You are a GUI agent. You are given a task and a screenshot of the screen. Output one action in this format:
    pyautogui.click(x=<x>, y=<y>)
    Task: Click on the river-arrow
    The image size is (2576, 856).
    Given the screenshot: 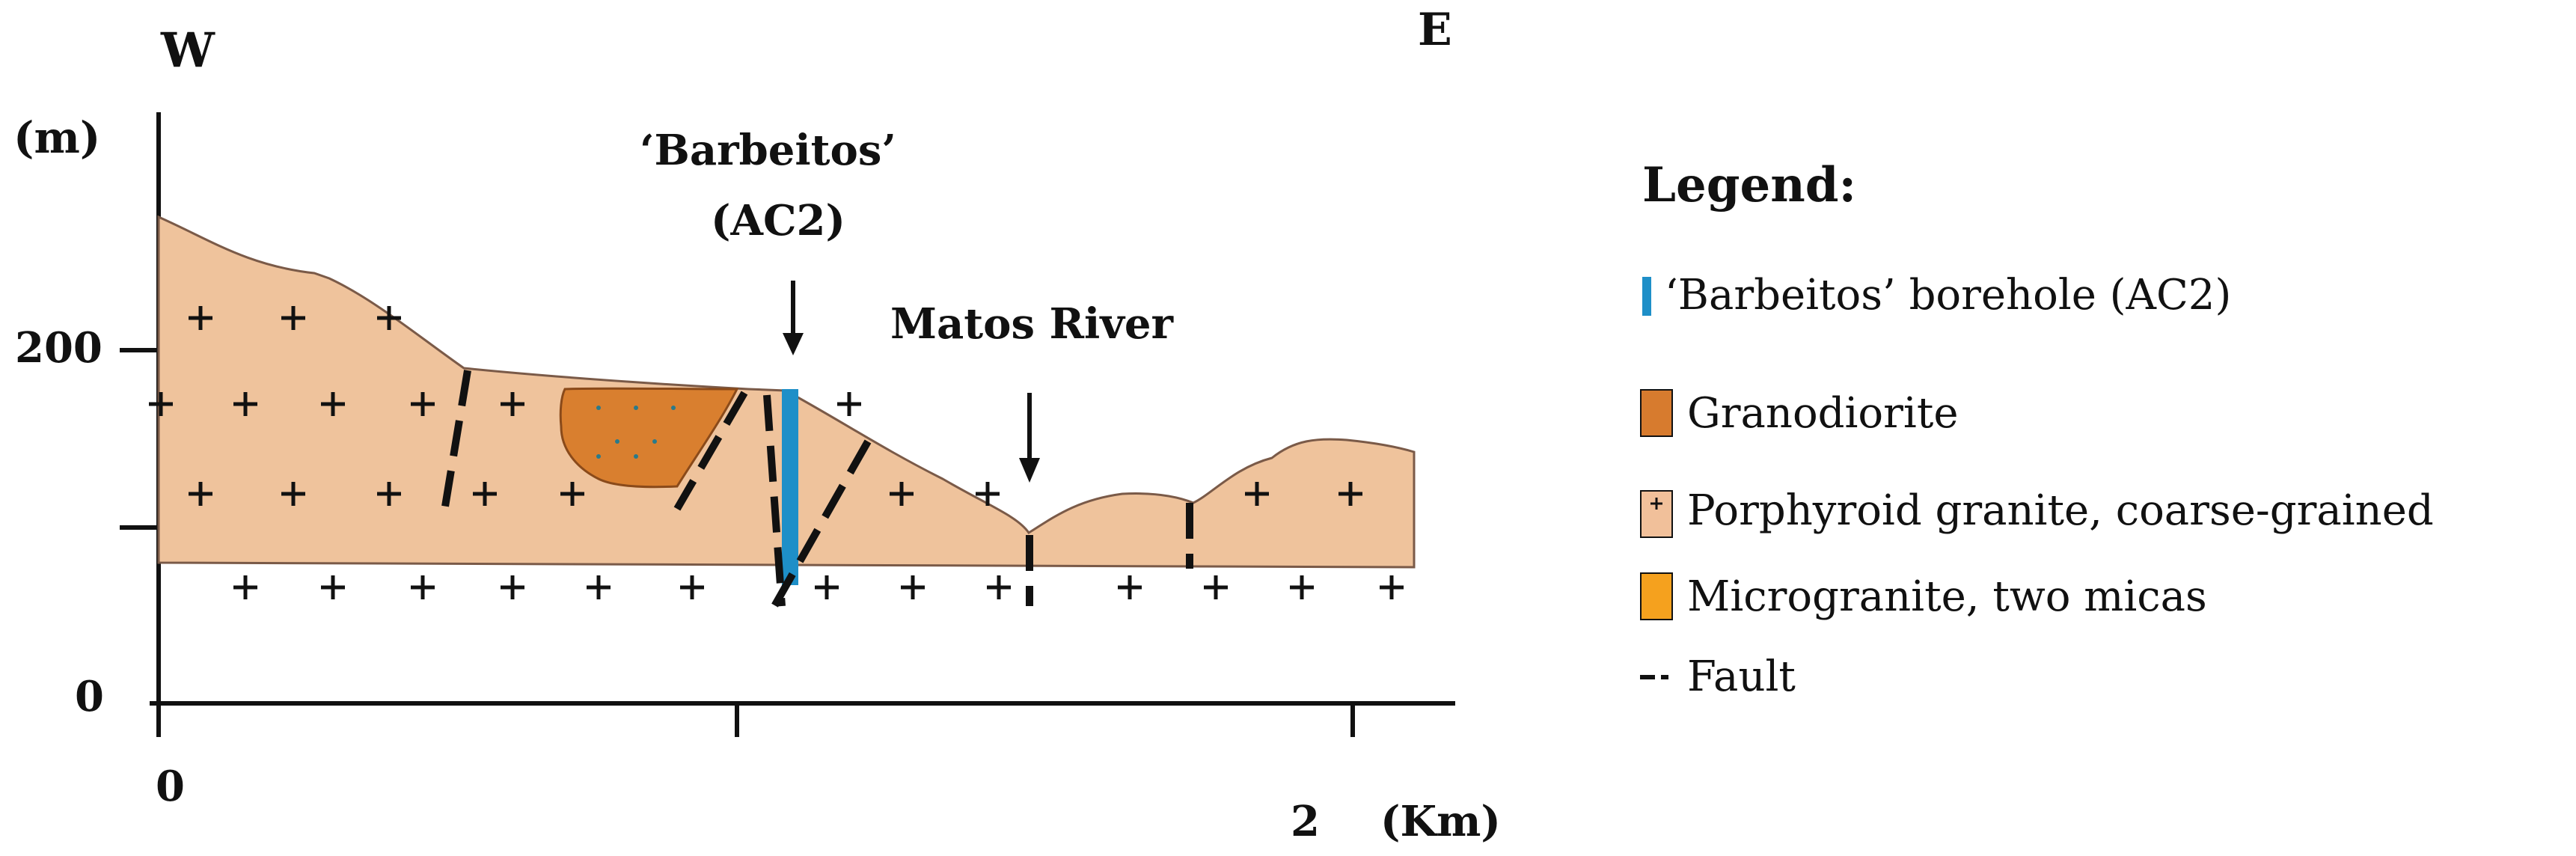 What is the action you would take?
    pyautogui.click(x=1029, y=438)
    